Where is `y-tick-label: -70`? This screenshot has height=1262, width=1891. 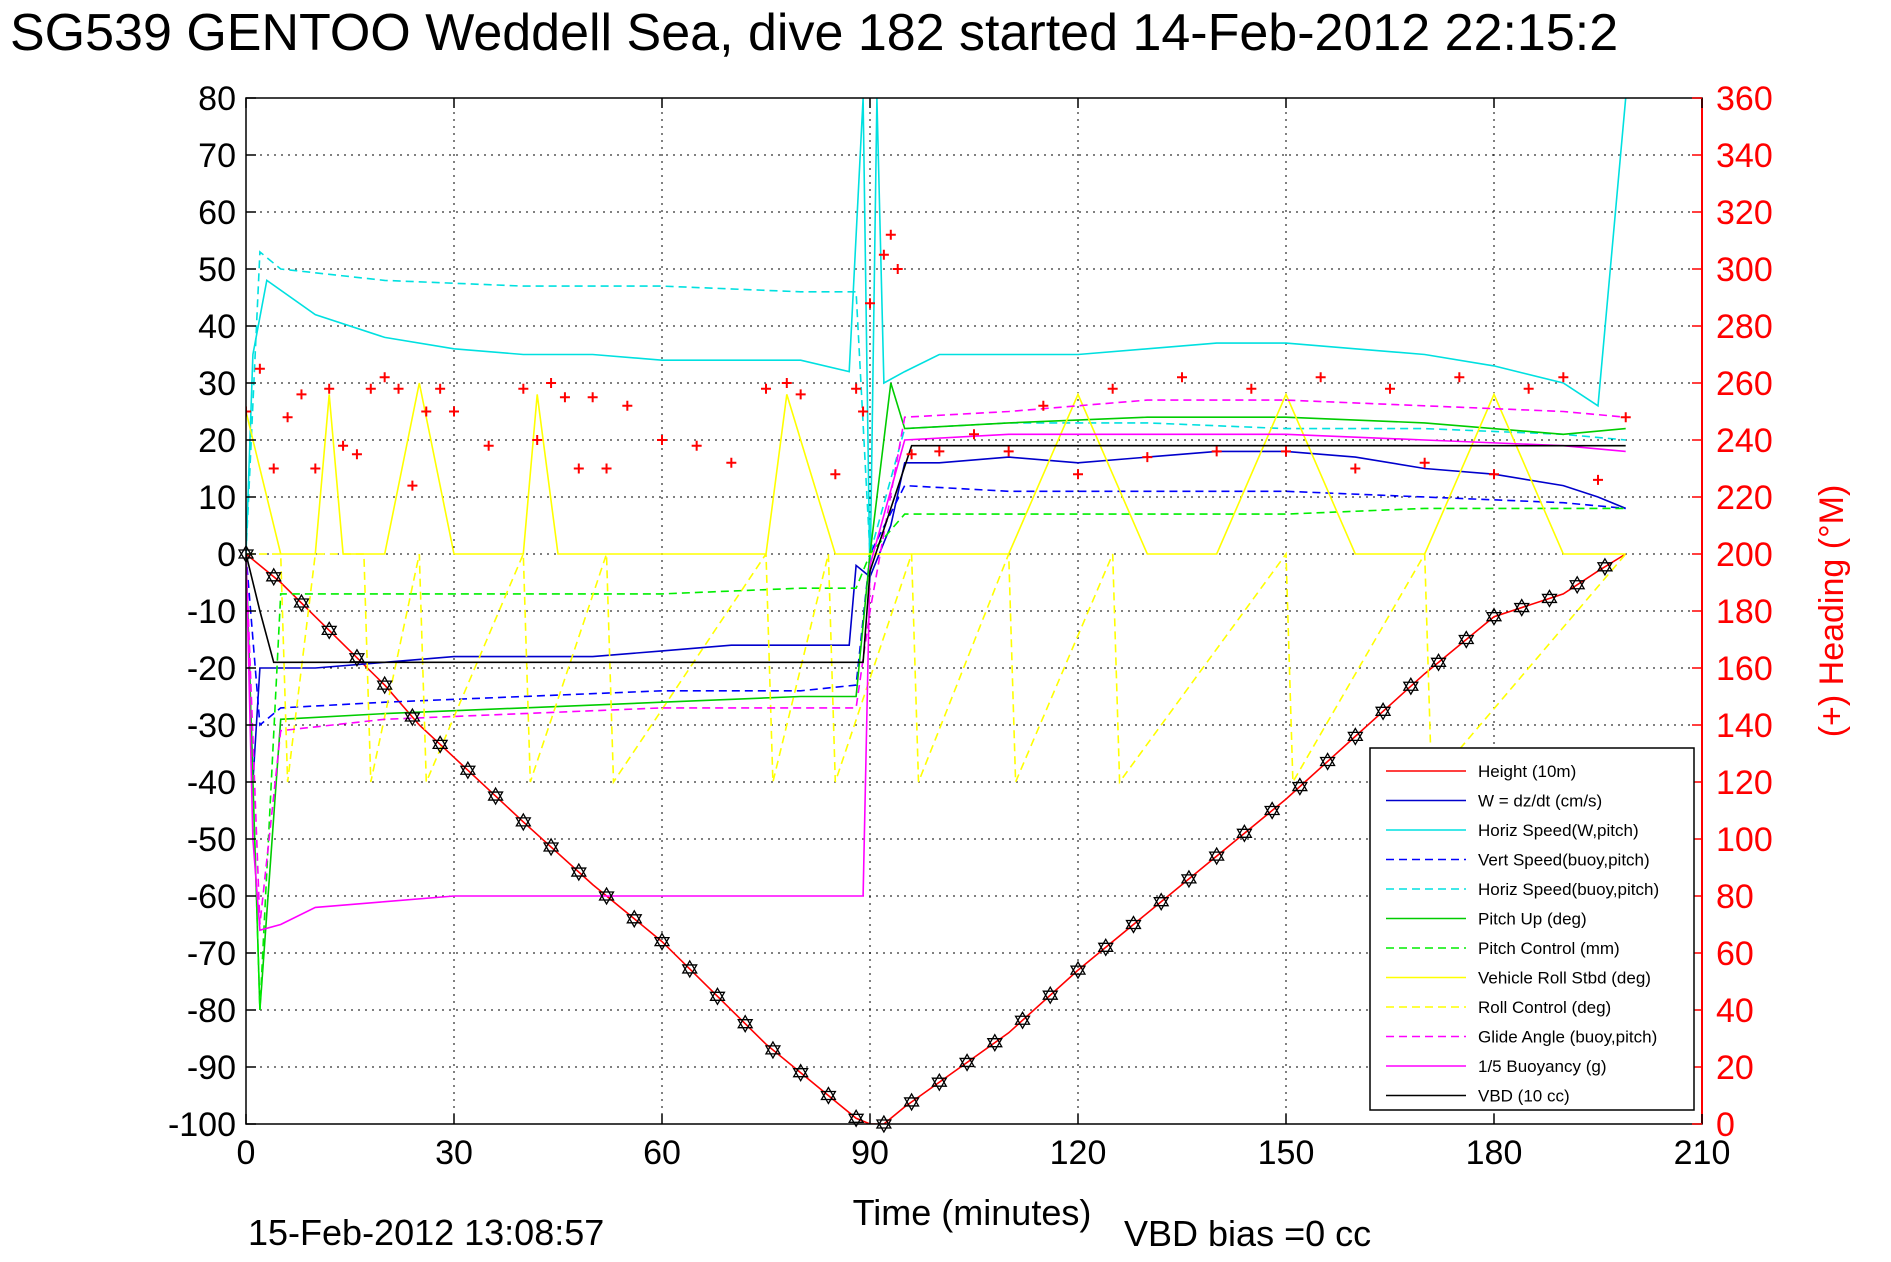 y-tick-label: -70 is located at coordinates (211, 954).